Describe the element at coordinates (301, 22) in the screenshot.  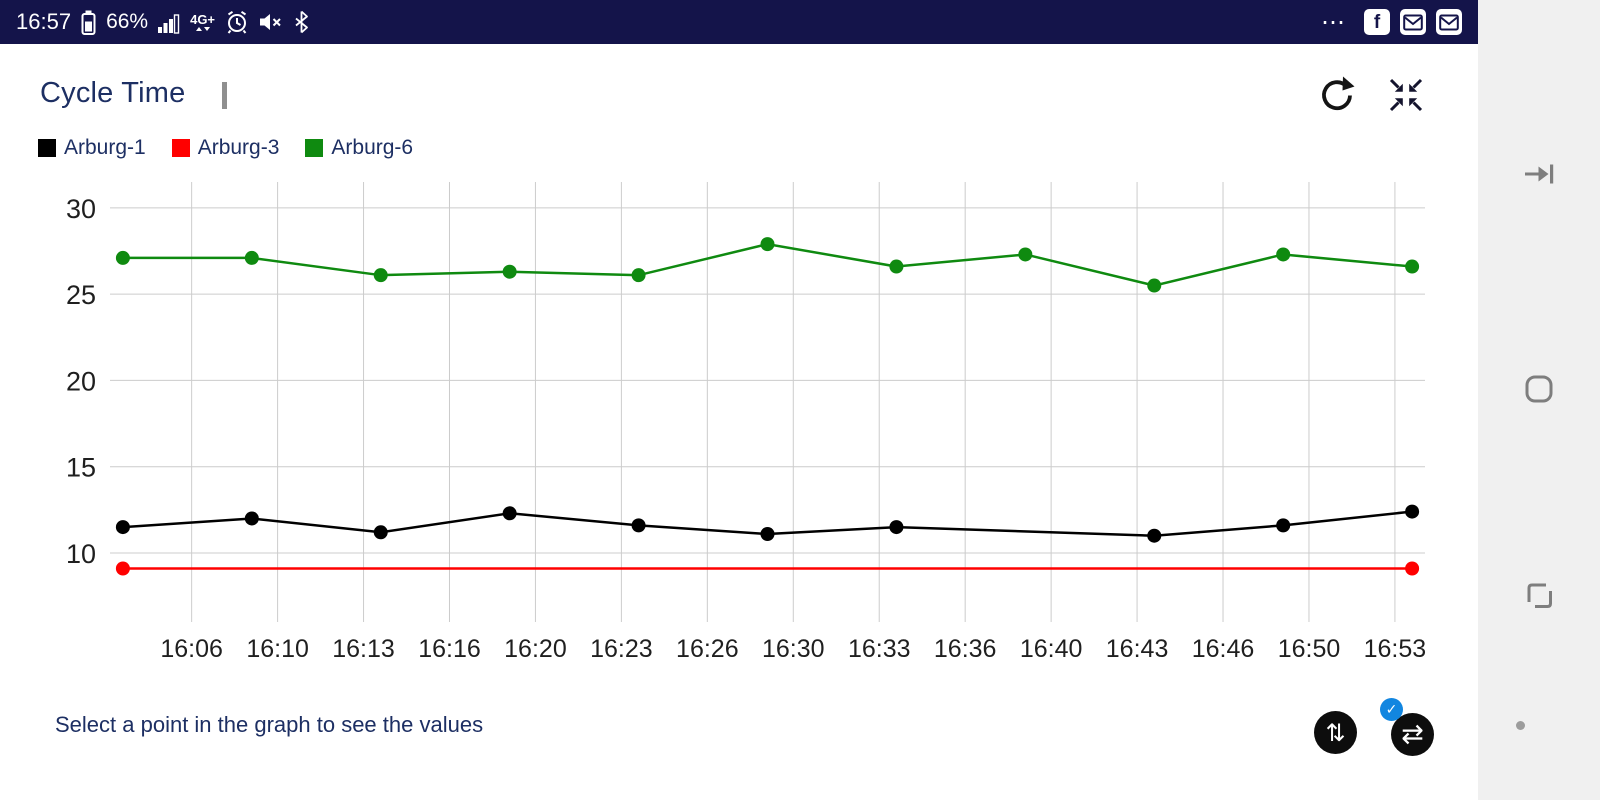
I see `bluetooth-icon` at that location.